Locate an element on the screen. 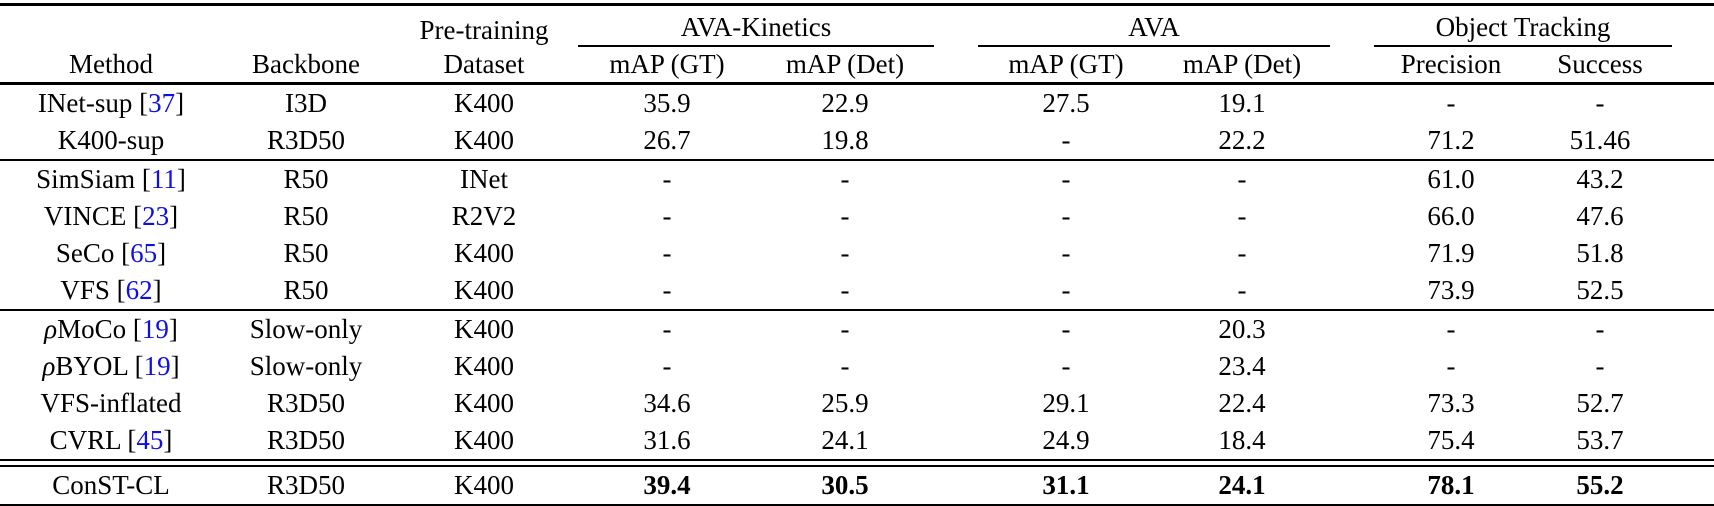 The height and width of the screenshot is (506, 1714). cell-precision: 61.0 is located at coordinates (1451, 179).